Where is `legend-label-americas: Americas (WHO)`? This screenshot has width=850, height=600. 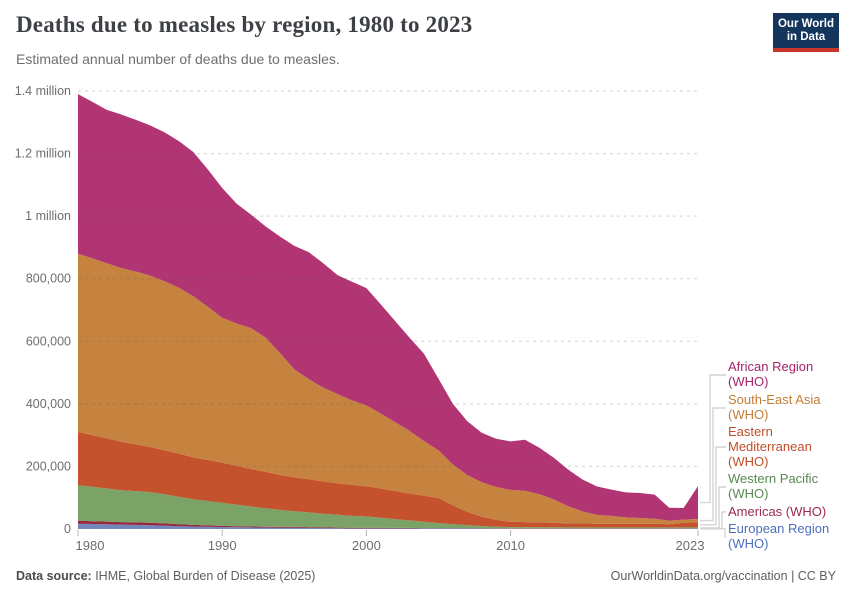
legend-label-americas: Americas (WHO) is located at coordinates (777, 511).